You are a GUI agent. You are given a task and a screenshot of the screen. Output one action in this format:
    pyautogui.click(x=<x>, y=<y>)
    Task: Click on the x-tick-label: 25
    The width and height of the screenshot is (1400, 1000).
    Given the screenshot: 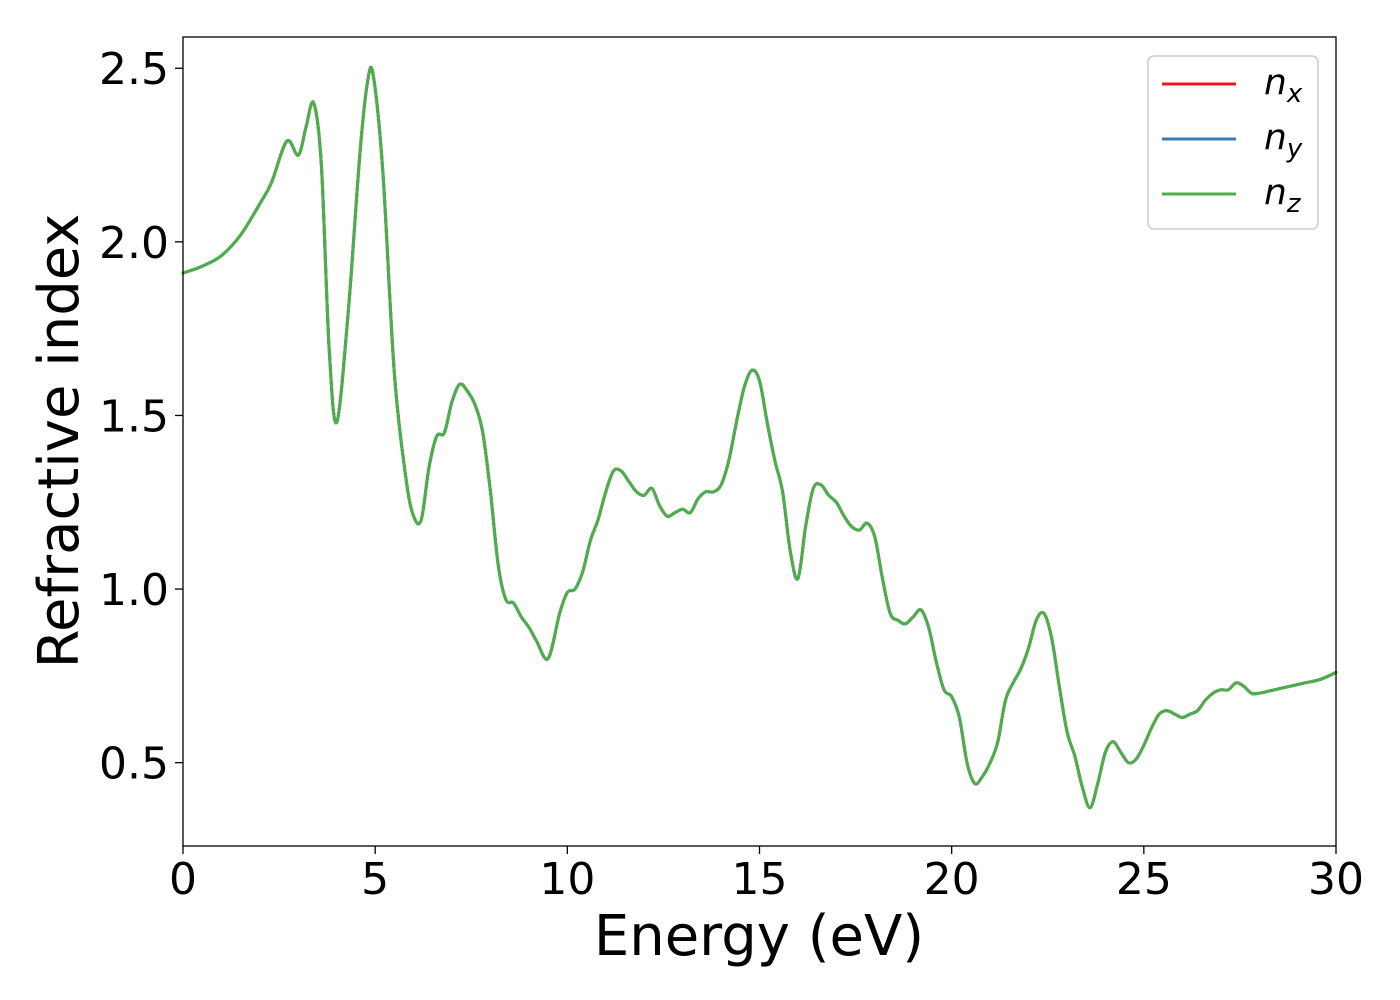 What is the action you would take?
    pyautogui.click(x=1144, y=879)
    